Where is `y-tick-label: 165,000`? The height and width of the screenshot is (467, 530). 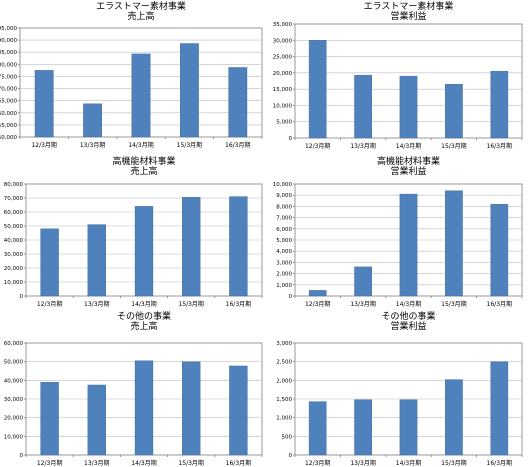
y-tick-label: 165,000 is located at coordinates (8, 102).